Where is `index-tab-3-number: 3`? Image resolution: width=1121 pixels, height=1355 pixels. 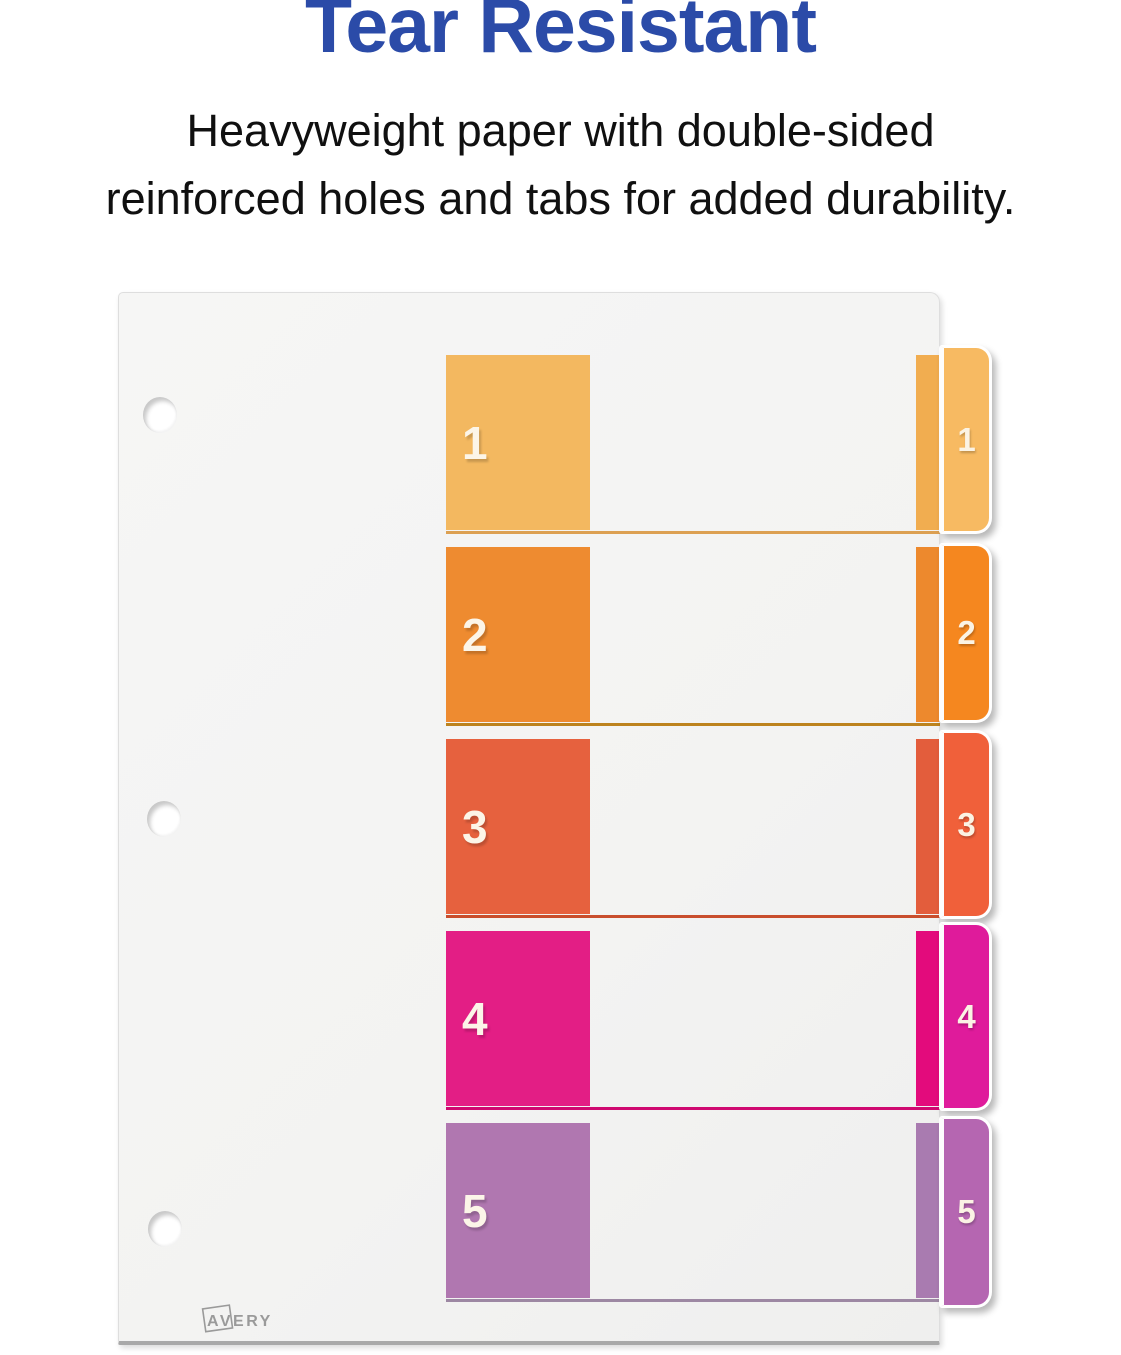
index-tab-3-number: 3 is located at coordinates (966, 824).